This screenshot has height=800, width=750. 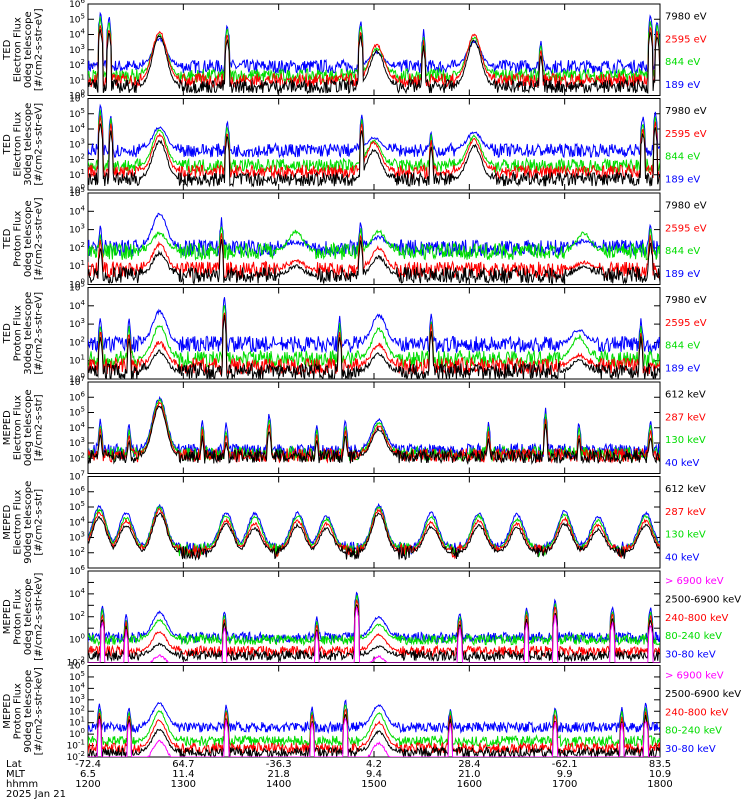 What do you see at coordinates (703, 694) in the screenshot?
I see `legend-entry: 2500-6900 keV` at bounding box center [703, 694].